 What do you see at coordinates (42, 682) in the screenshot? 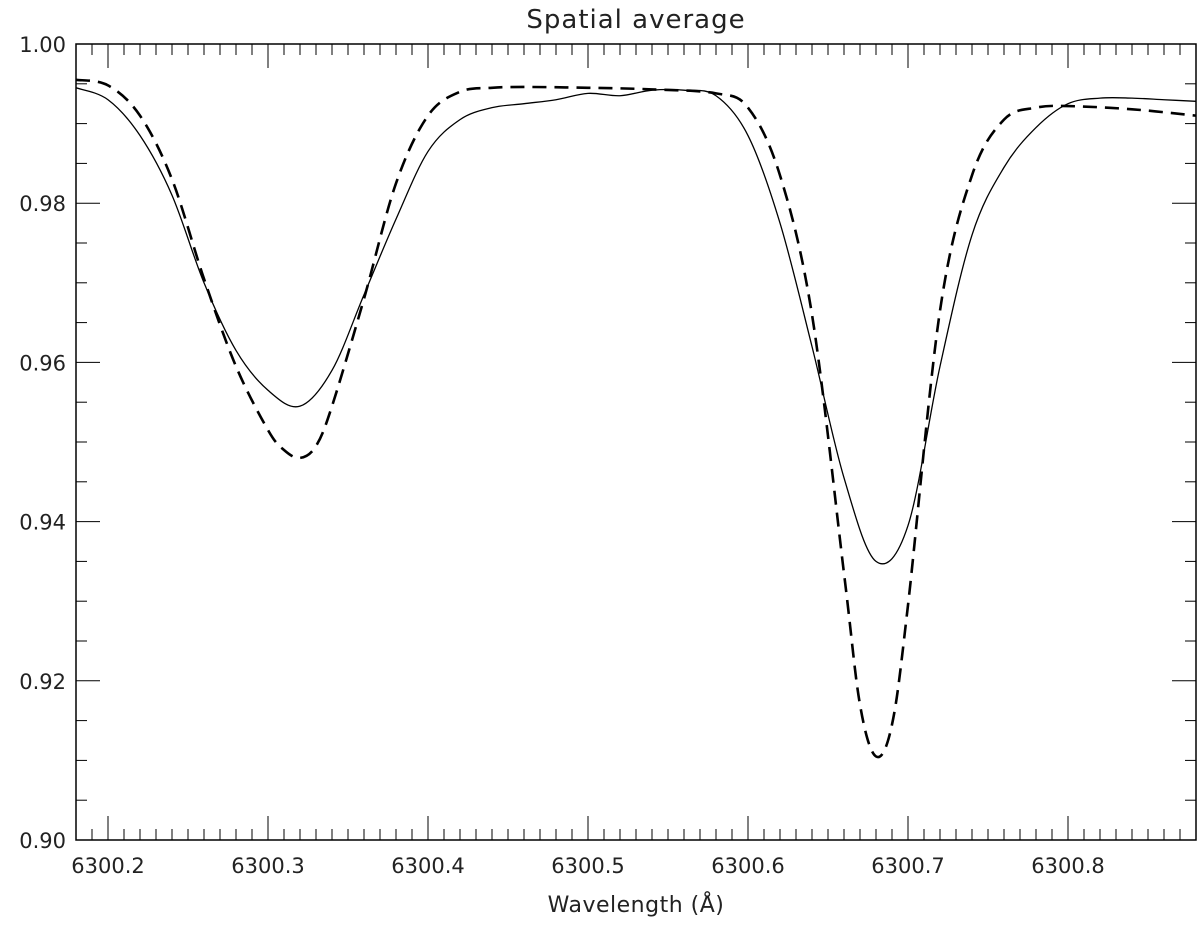
I see `y-tick-label: 0.92` at bounding box center [42, 682].